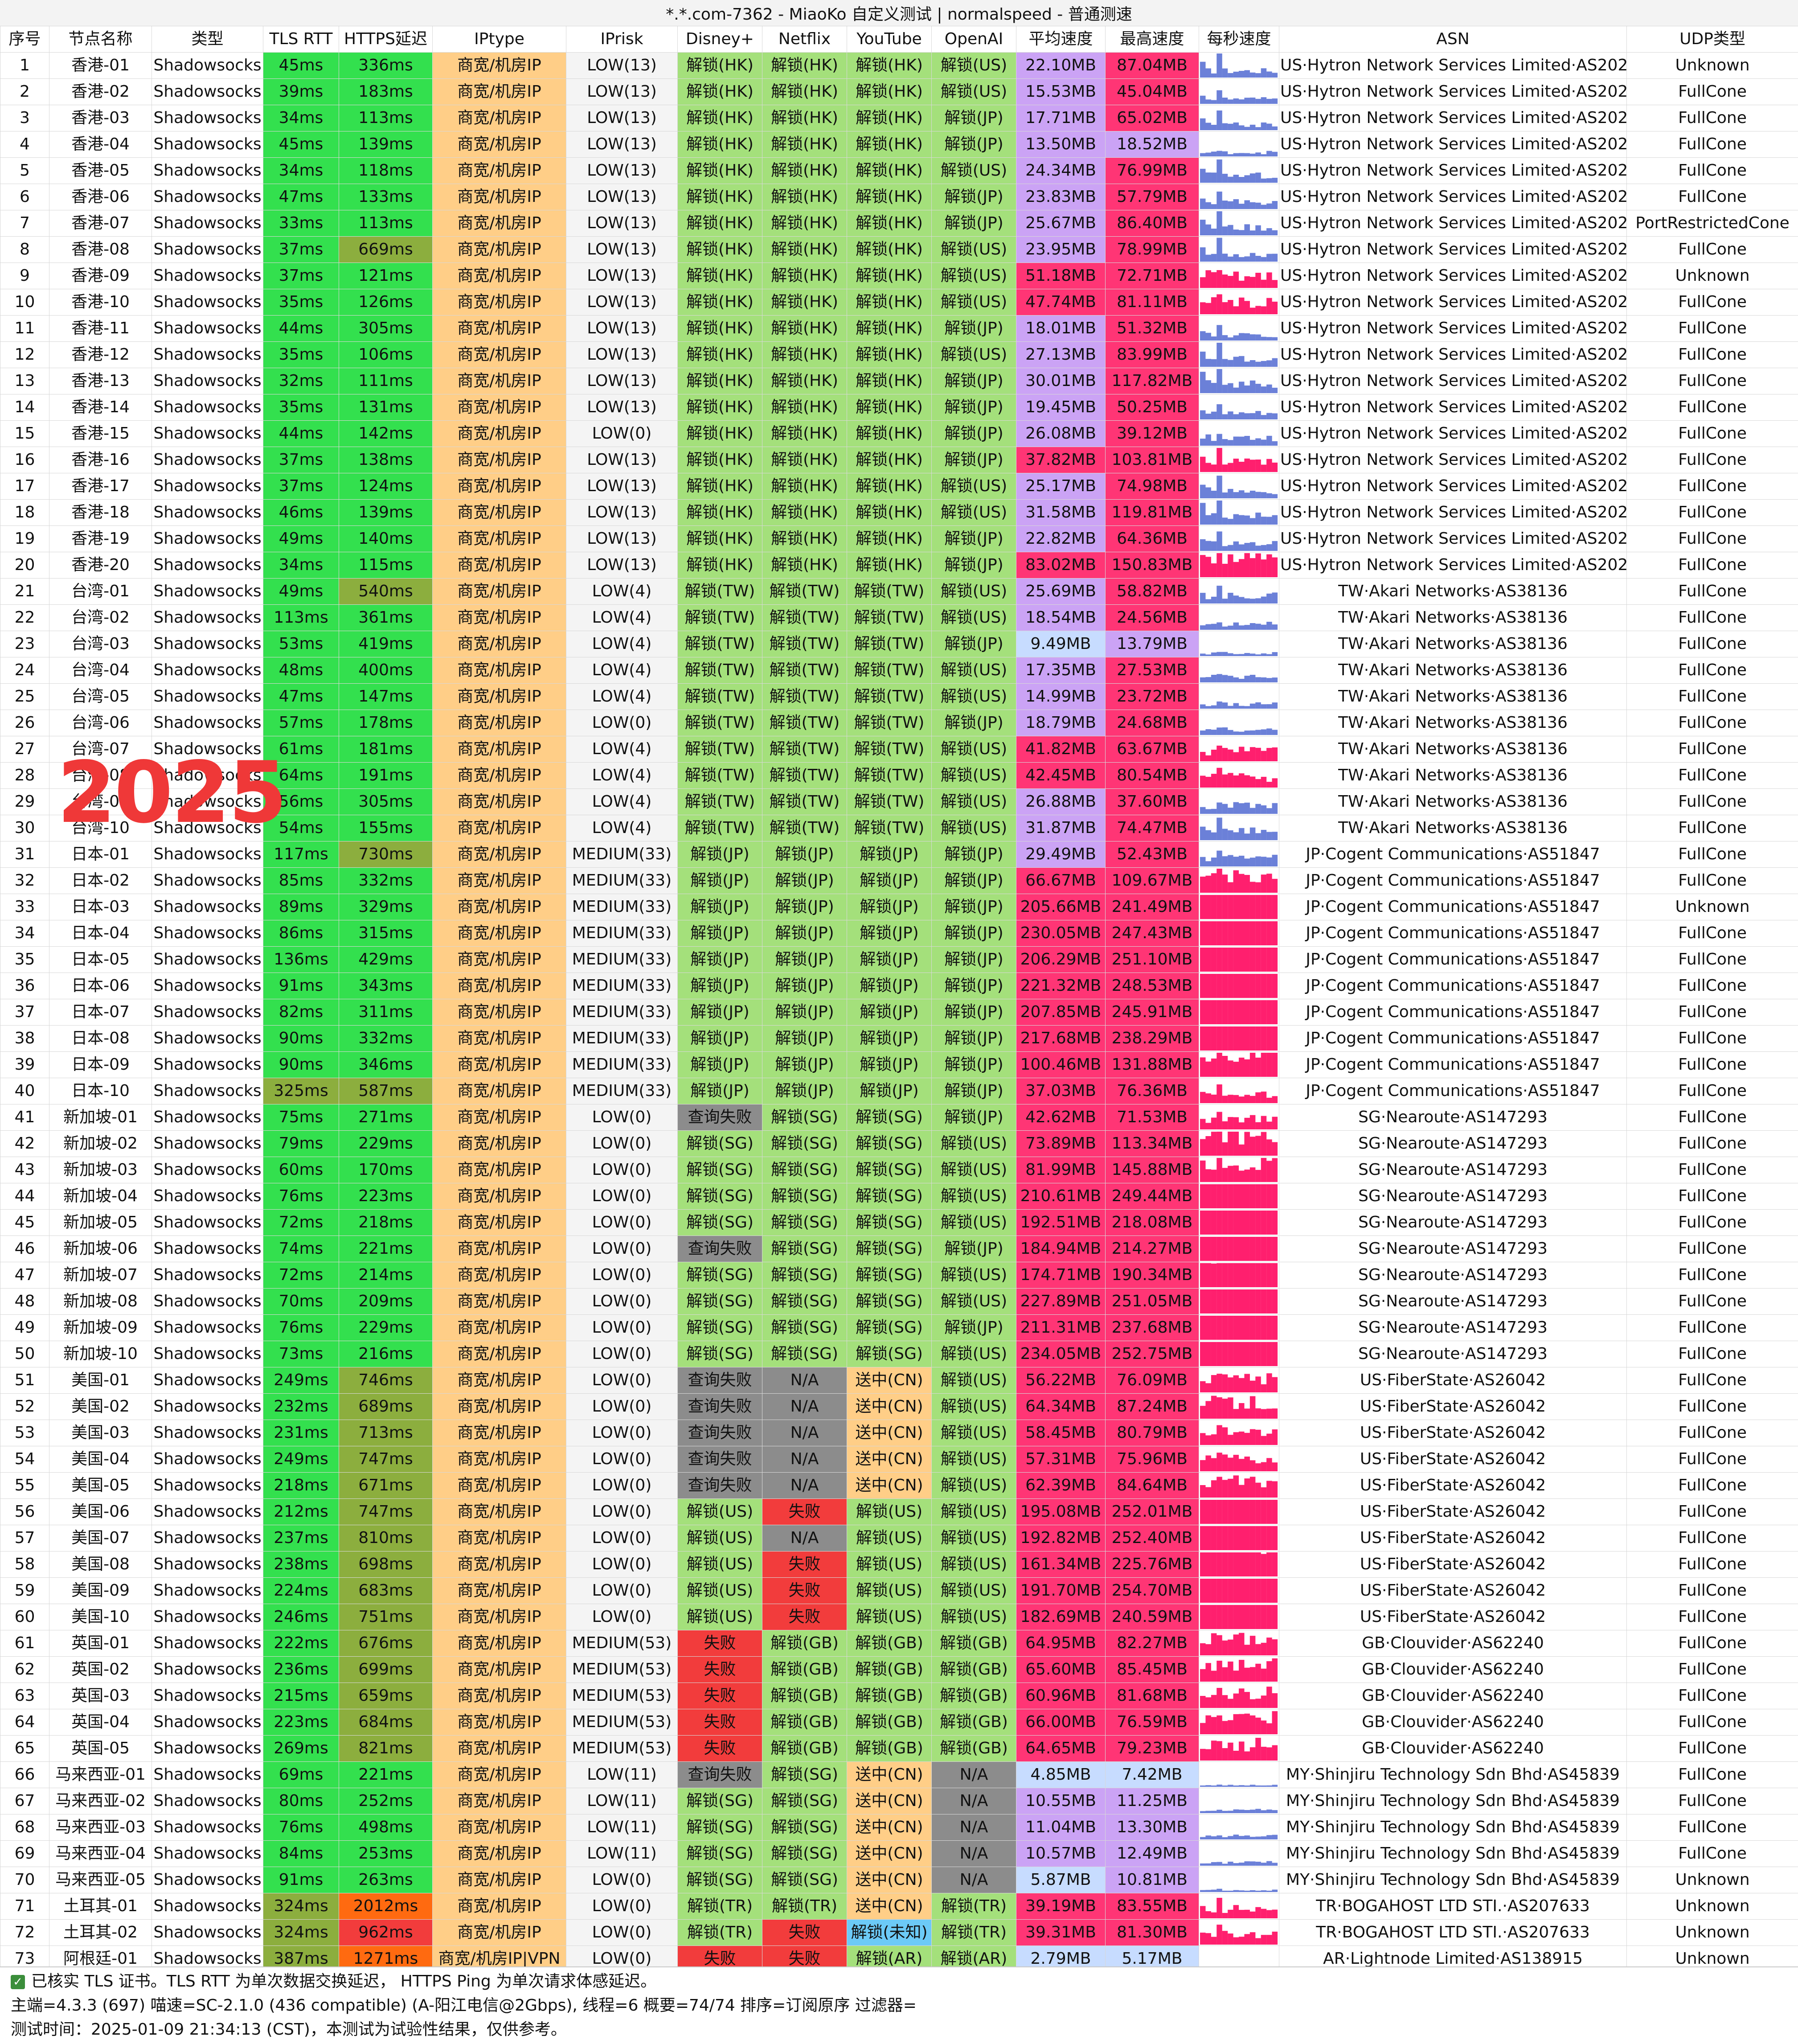 This screenshot has width=1798, height=2044. Describe the element at coordinates (24, 39) in the screenshot. I see `col-index-header: 序号` at that location.